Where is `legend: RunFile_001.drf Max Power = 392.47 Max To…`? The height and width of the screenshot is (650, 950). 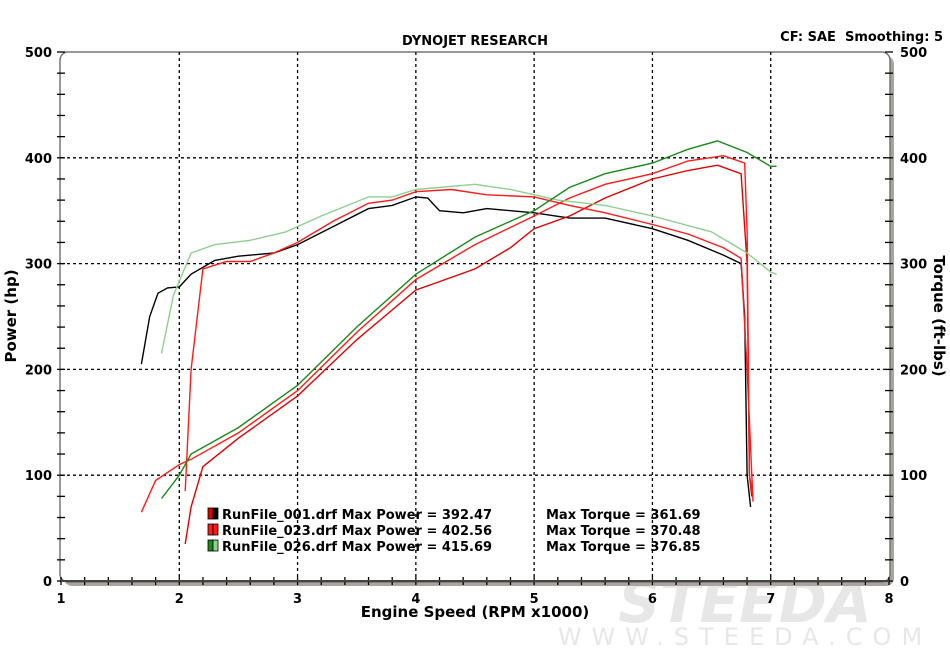 legend: RunFile_001.drf Max Power = 392.47 Max To… is located at coordinates (454, 531).